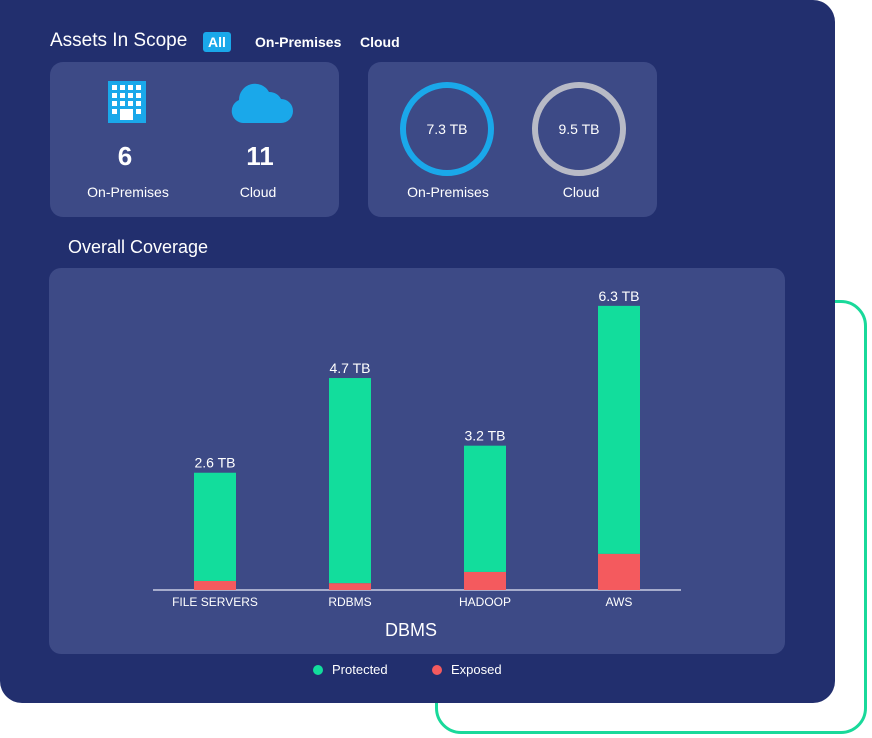 Image resolution: width=872 pixels, height=738 pixels. Describe the element at coordinates (217, 42) in the screenshot. I see `filter-all: All` at that location.